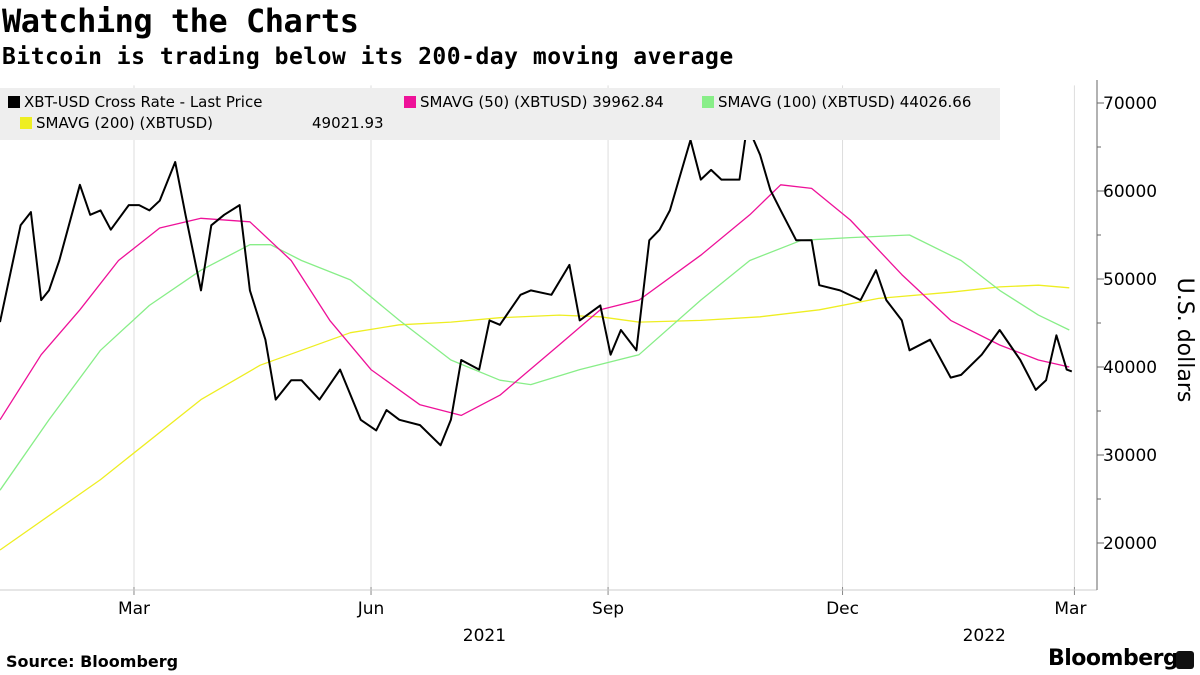 The width and height of the screenshot is (1200, 675). What do you see at coordinates (143, 102) in the screenshot?
I see `legend-label: XBT-USD Cross Rate - Last Price` at bounding box center [143, 102].